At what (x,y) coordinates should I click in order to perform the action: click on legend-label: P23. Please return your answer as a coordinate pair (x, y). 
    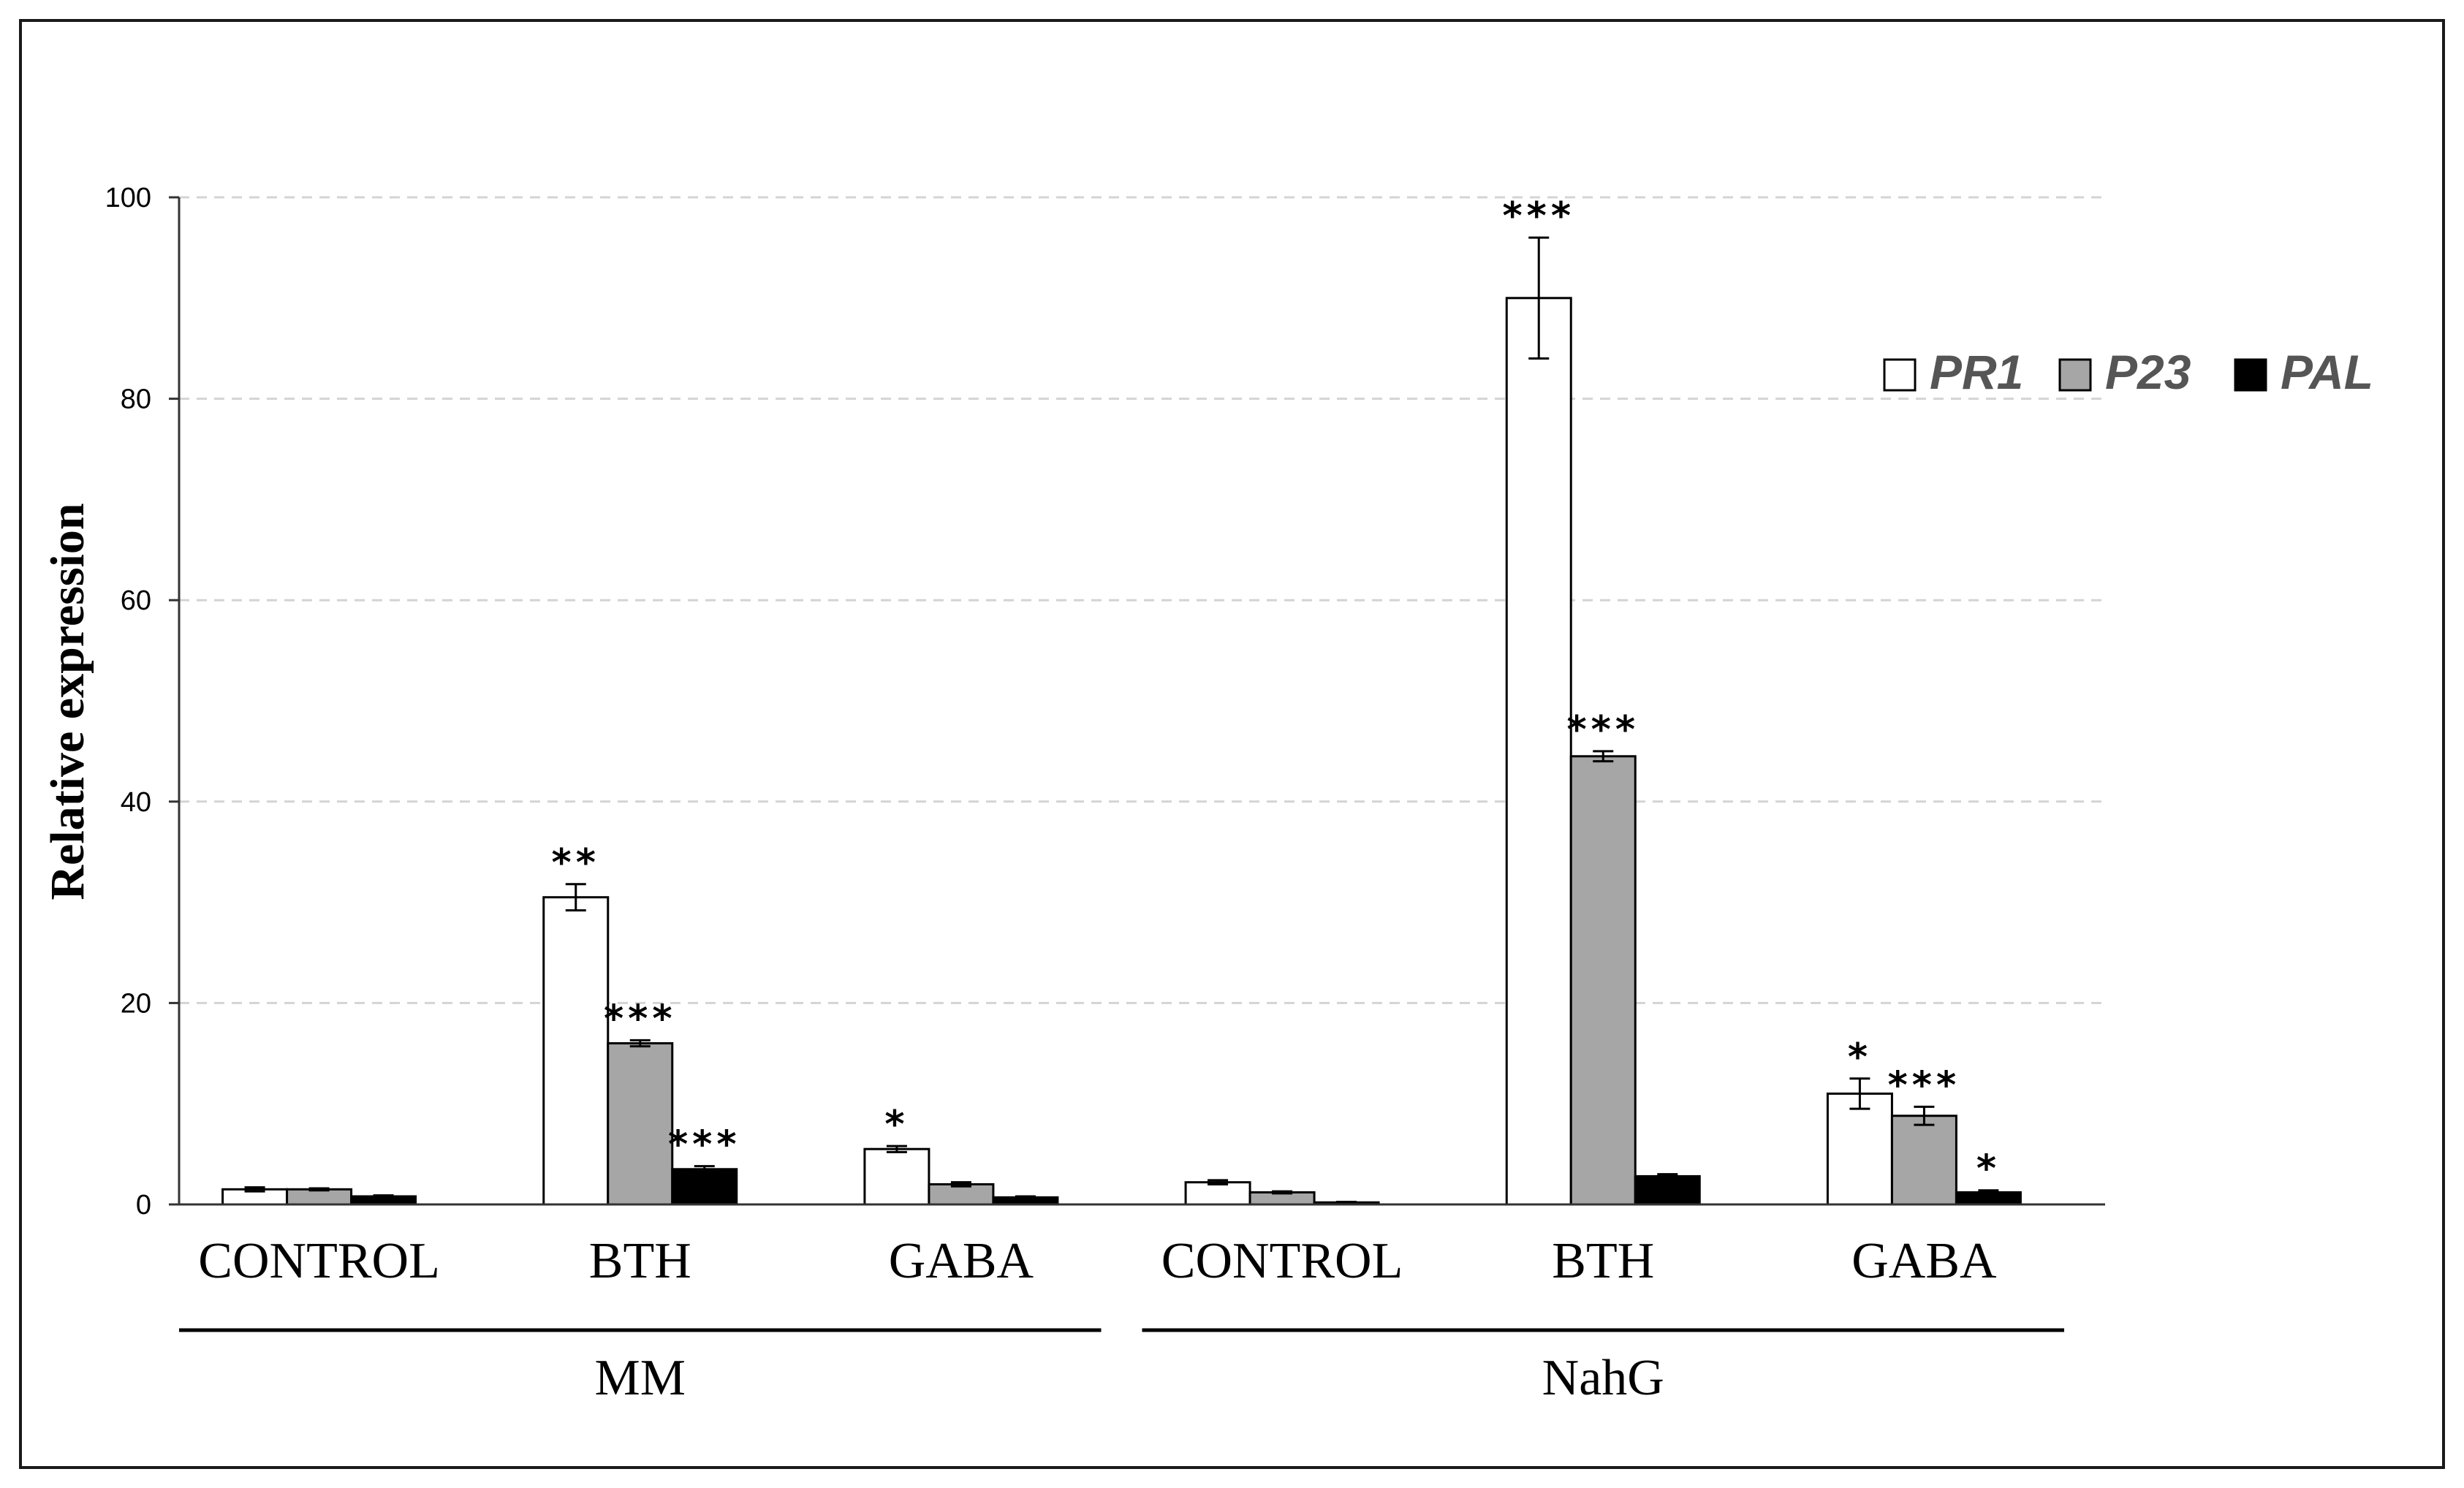
    Looking at the image, I should click on (2148, 372).